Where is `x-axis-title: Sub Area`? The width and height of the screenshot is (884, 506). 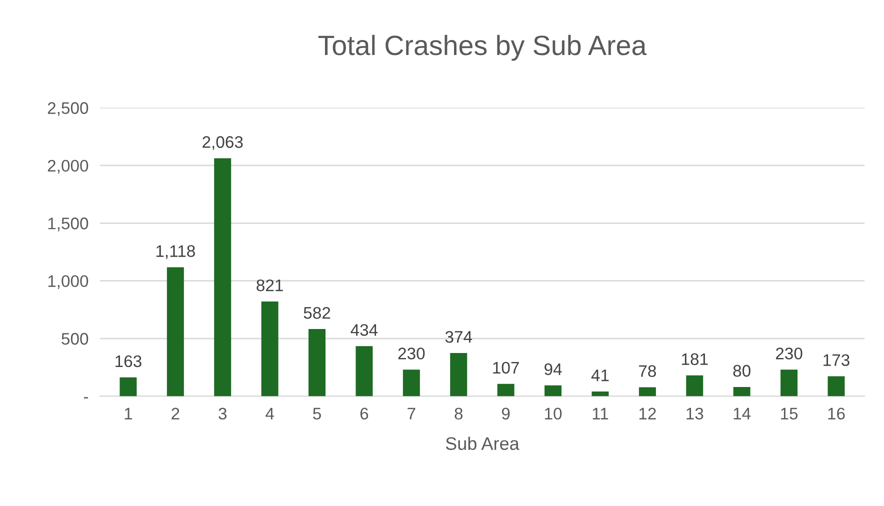
x-axis-title: Sub Area is located at coordinates (483, 443).